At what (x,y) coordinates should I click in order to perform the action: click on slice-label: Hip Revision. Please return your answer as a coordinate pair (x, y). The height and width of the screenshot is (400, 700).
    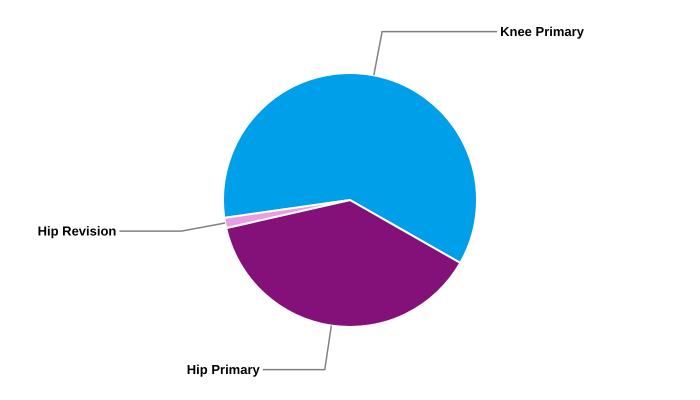
    Looking at the image, I should click on (77, 231).